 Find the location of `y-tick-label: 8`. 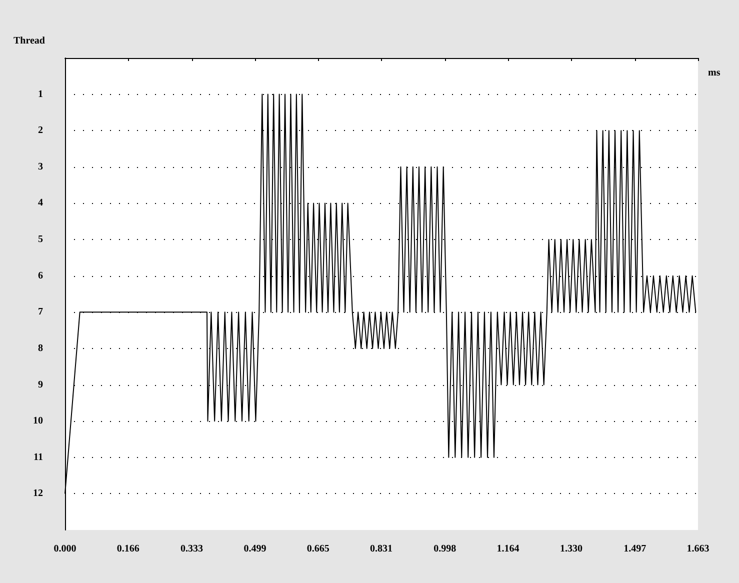

y-tick-label: 8 is located at coordinates (40, 348).